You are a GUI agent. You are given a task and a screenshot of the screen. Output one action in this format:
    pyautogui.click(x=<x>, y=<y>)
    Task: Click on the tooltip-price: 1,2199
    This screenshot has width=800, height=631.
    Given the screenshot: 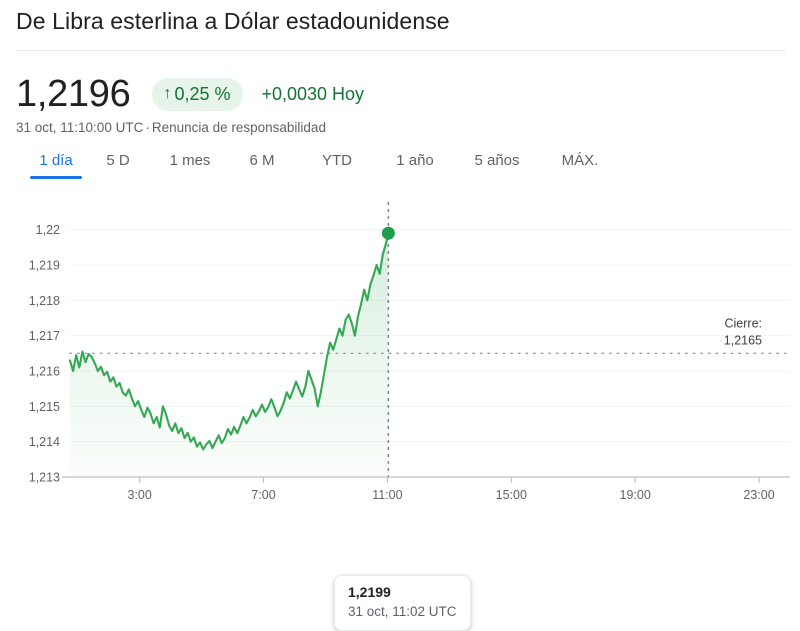 What is the action you would take?
    pyautogui.click(x=369, y=592)
    